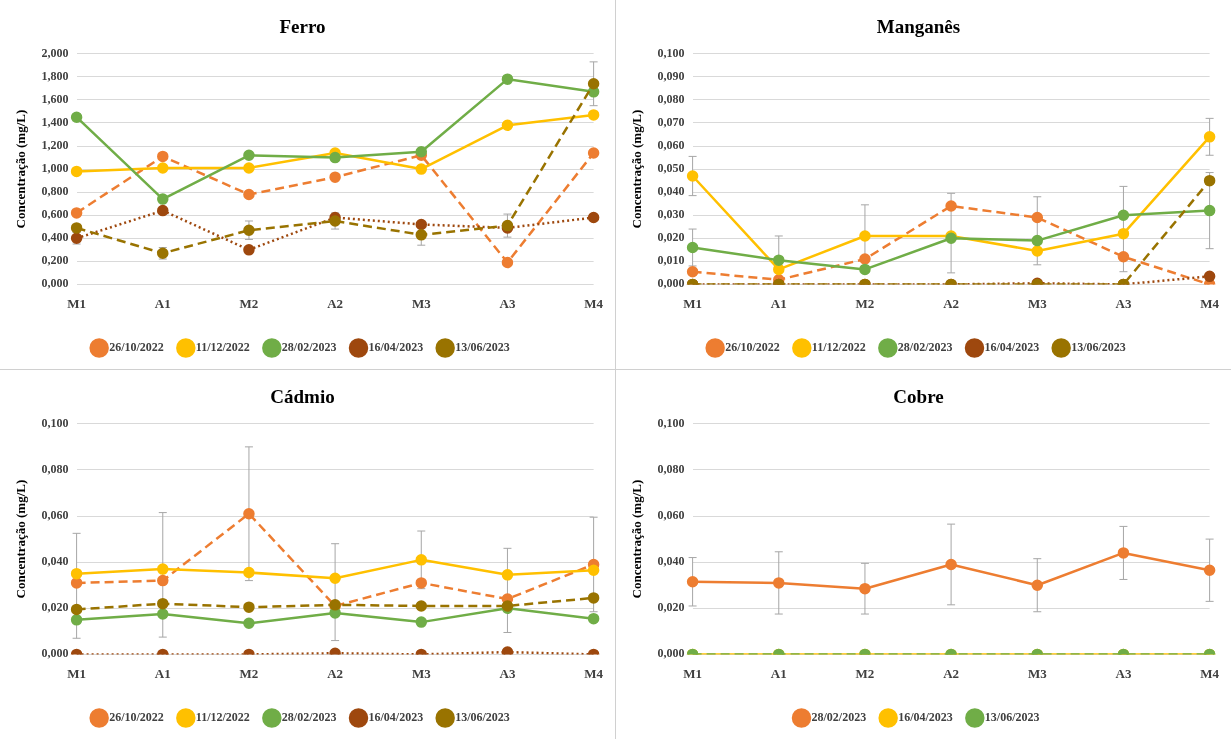 Image resolution: width=1231 pixels, height=740 pixels. What do you see at coordinates (55, 260) in the screenshot?
I see `y-tick-label: 0,200` at bounding box center [55, 260].